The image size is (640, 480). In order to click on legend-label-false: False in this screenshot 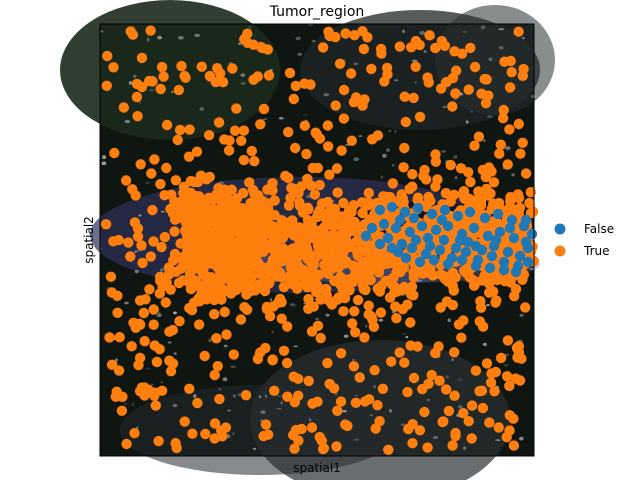, I will do `click(599, 229)`.